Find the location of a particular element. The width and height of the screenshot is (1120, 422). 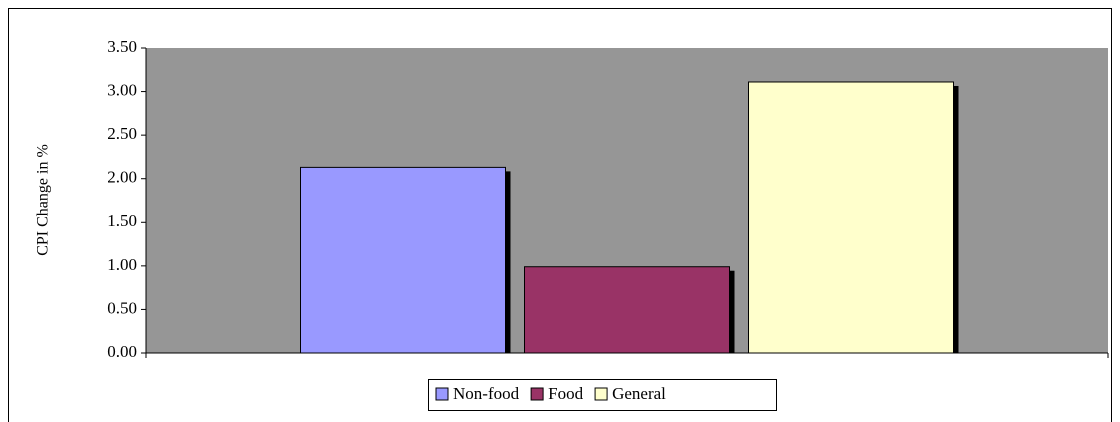

y-tick-label: 3.50 is located at coordinates (122, 46).